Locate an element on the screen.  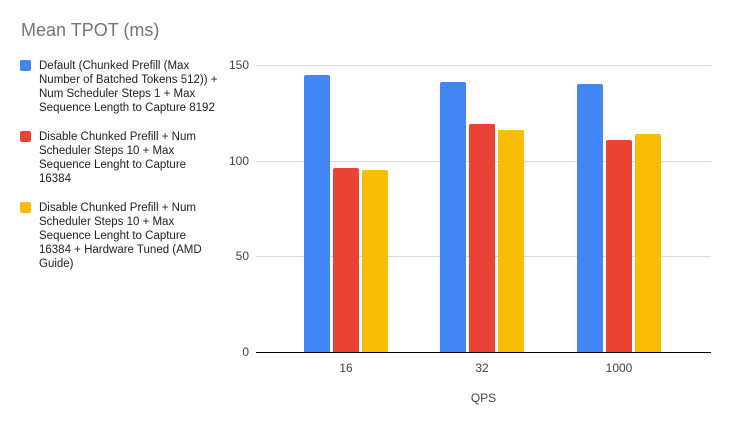
bar-series1-qps32 is located at coordinates (453, 217).